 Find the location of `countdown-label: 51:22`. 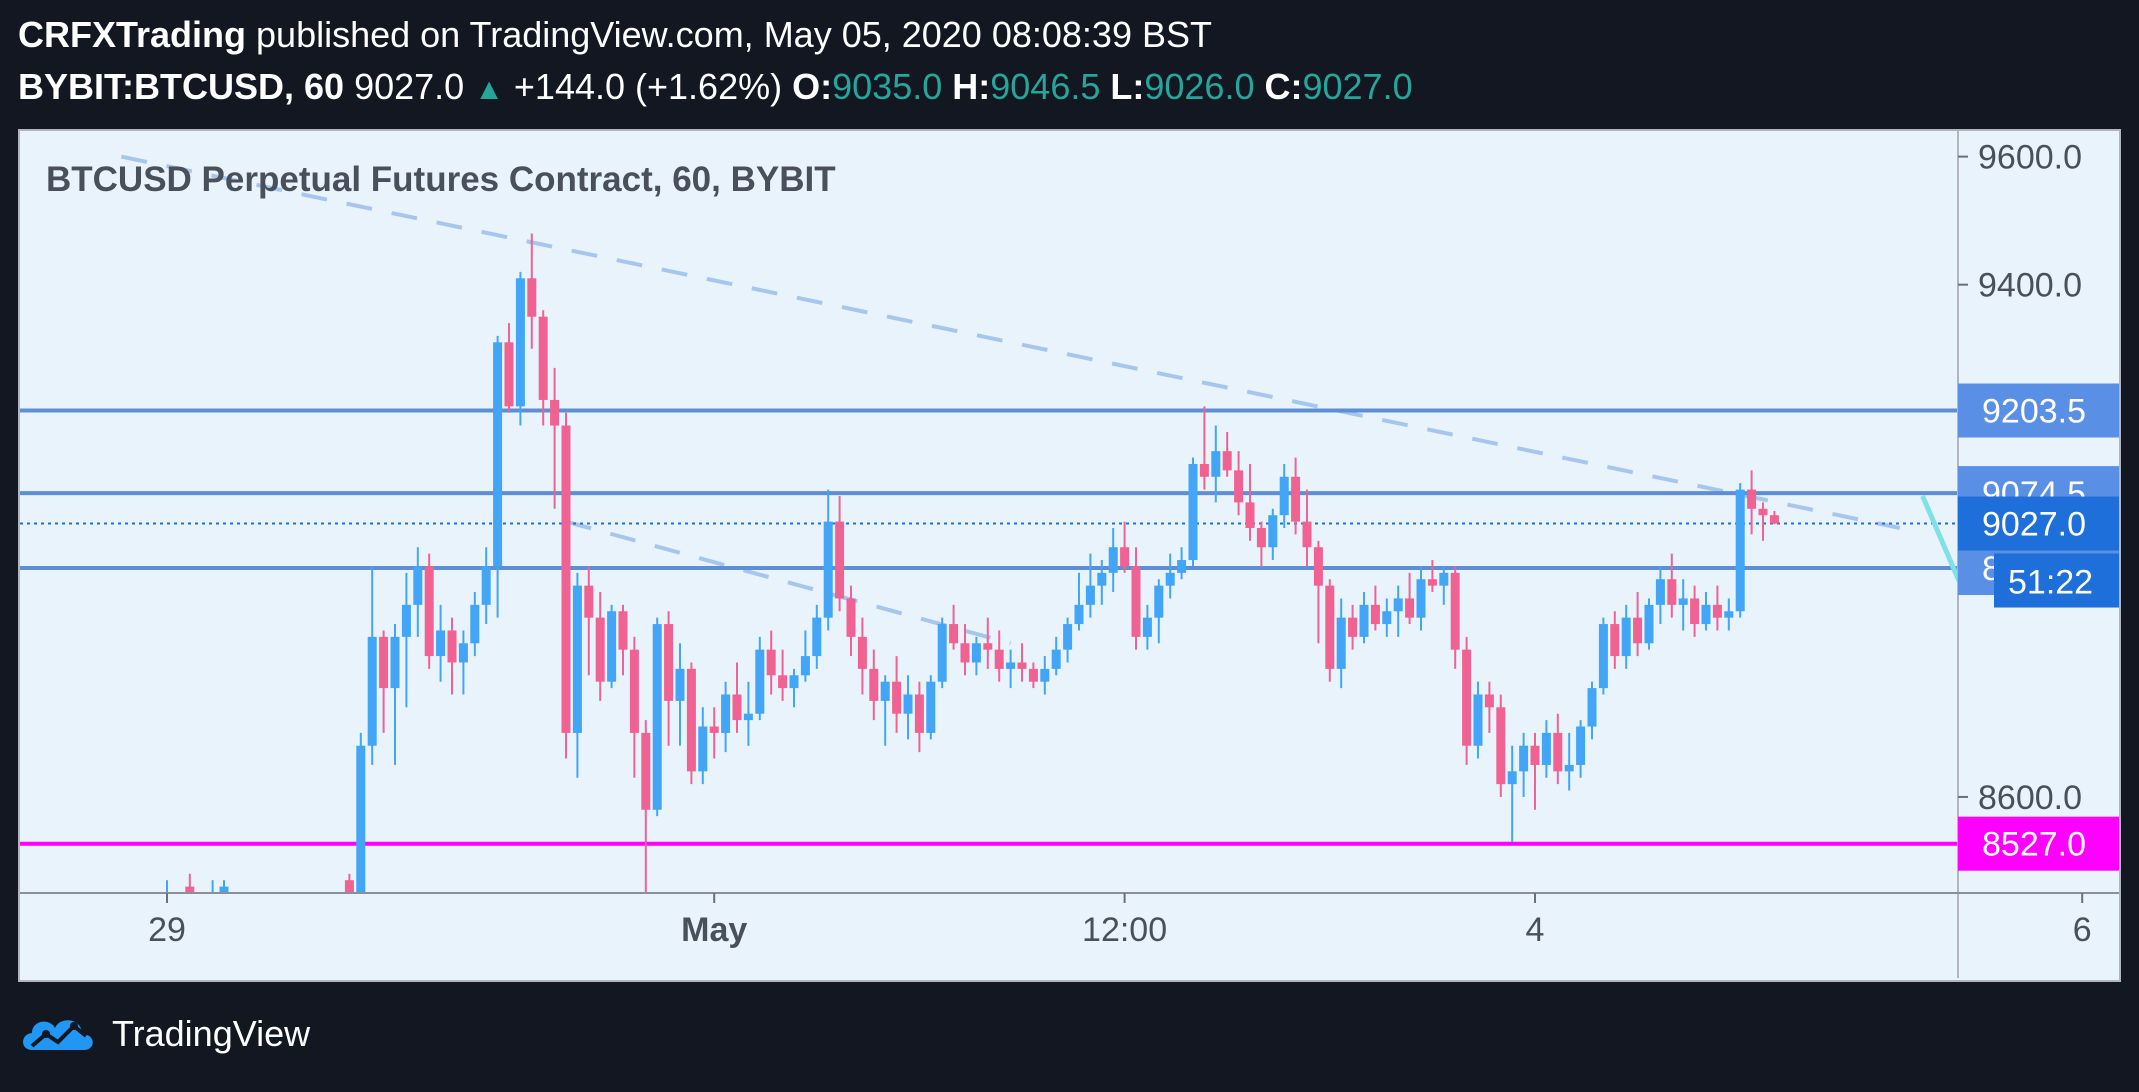

countdown-label: 51:22 is located at coordinates (2050, 583).